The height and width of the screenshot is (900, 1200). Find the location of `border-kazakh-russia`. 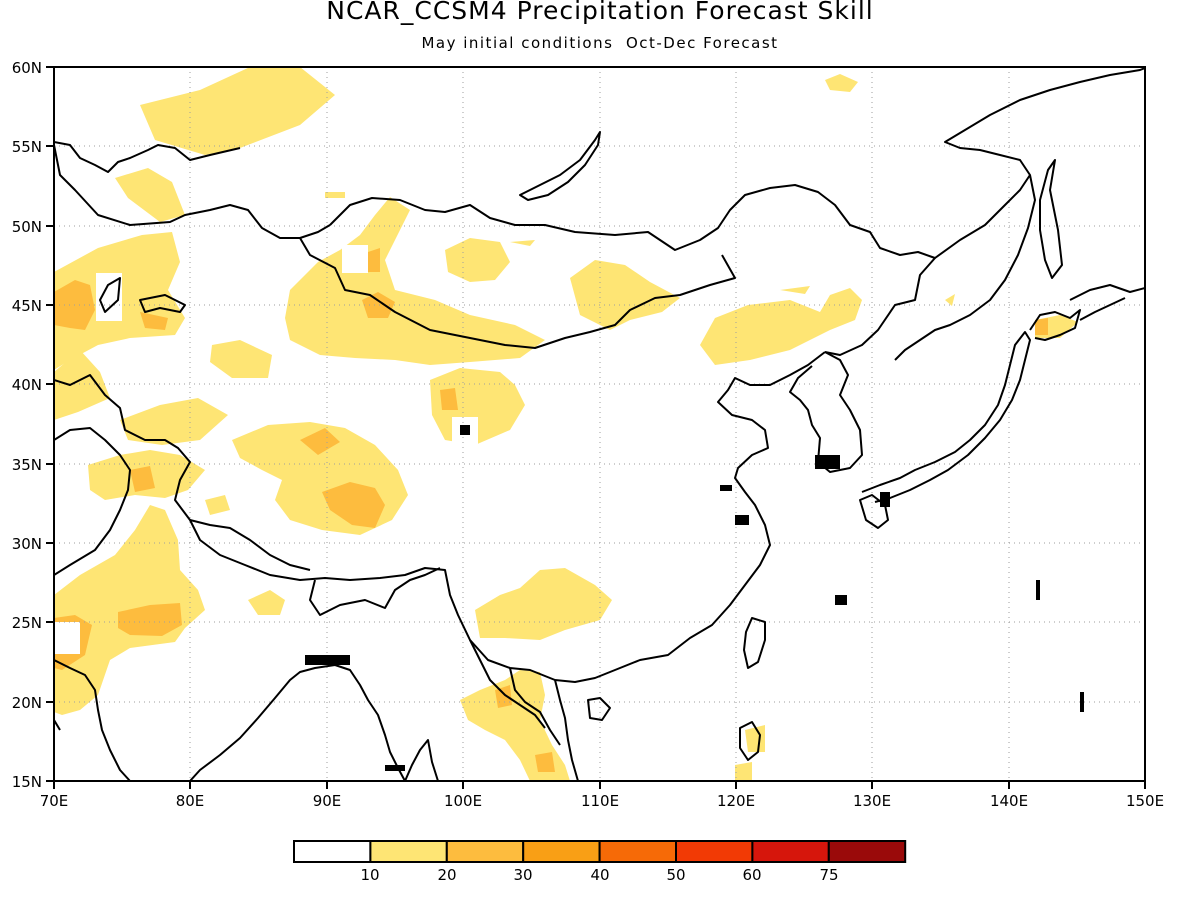

border-kazakh-russia is located at coordinates (192, 191).